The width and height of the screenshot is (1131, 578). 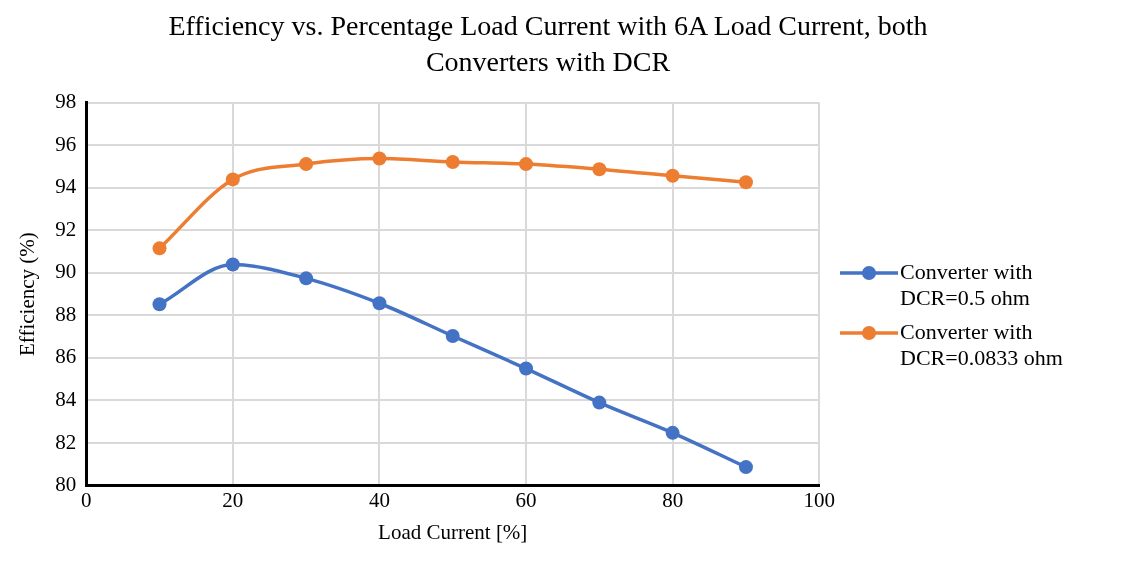 I want to click on y-tick-label: 84, so click(x=66, y=399).